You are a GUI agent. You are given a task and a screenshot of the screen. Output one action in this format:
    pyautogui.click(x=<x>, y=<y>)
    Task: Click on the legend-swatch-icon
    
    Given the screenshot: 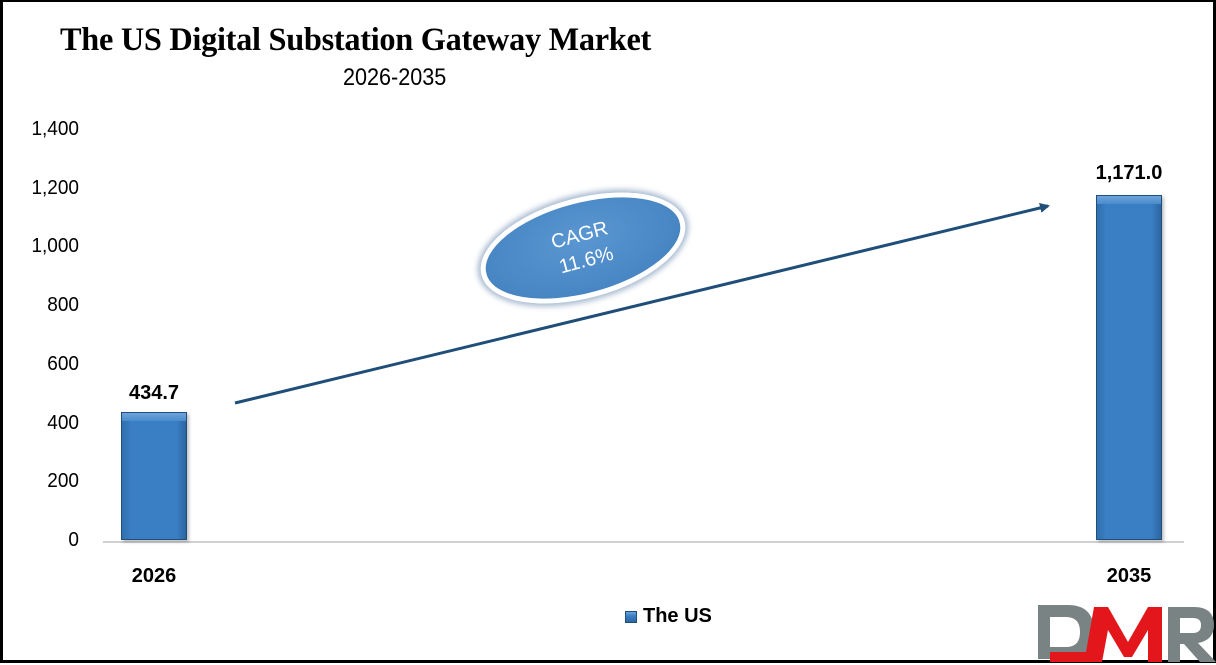 What is the action you would take?
    pyautogui.click(x=631, y=616)
    